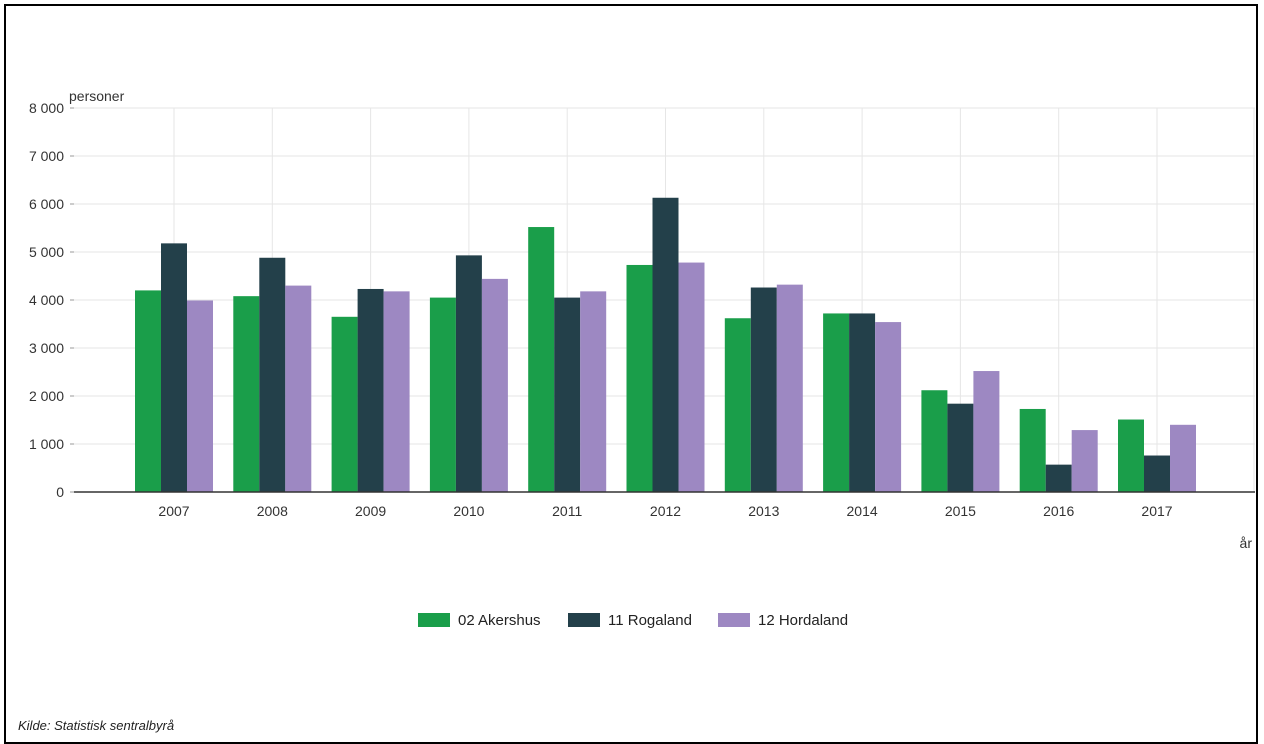 The width and height of the screenshot is (1264, 744). I want to click on y-tick-label: 1 000, so click(46, 444).